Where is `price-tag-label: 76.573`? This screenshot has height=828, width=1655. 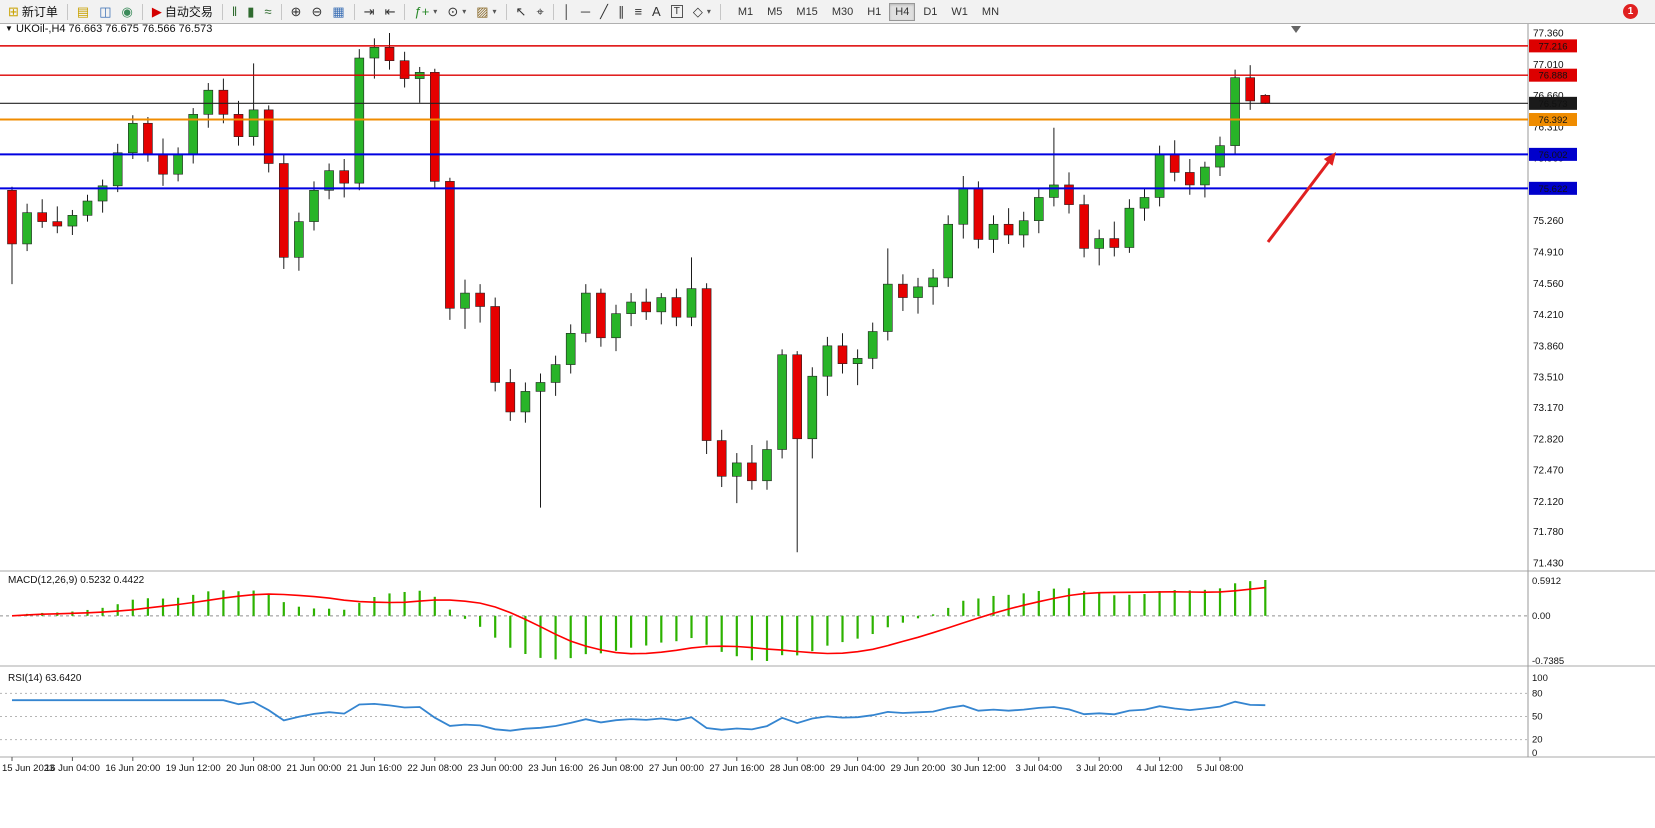 price-tag-label: 76.573 is located at coordinates (1552, 104).